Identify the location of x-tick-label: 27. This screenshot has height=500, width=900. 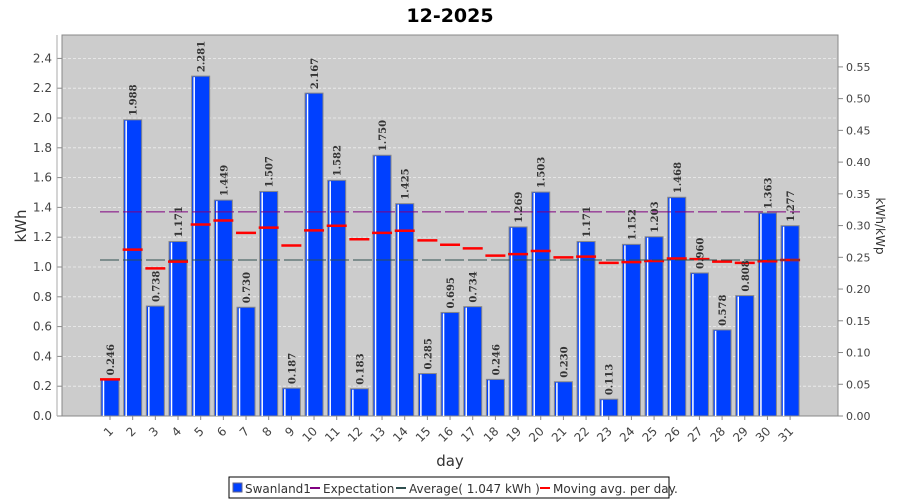
(695, 434).